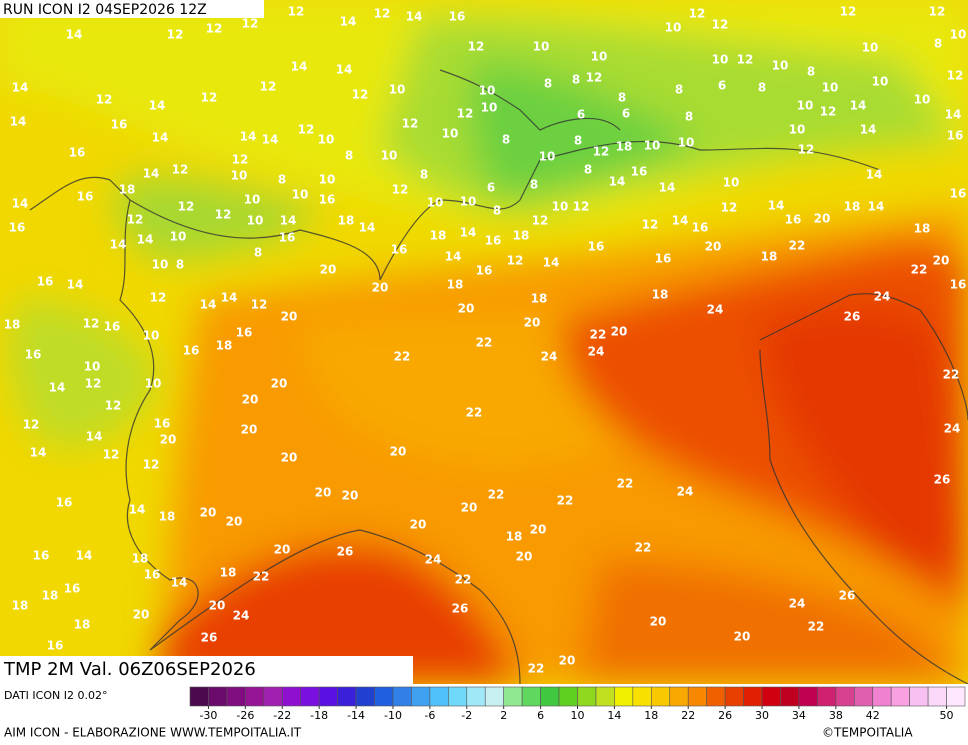 This screenshot has width=968, height=745. What do you see at coordinates (356, 715) in the screenshot?
I see `colorbar-tick-label: -14` at bounding box center [356, 715].